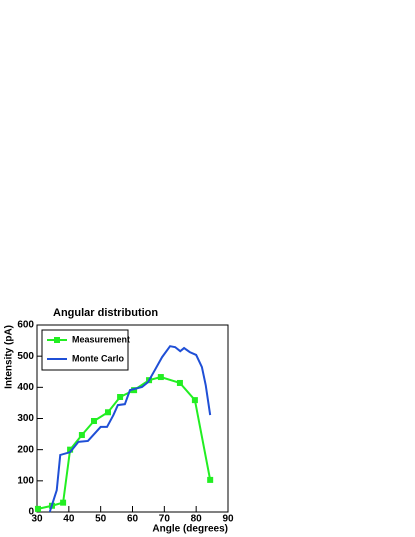 The height and width of the screenshot is (537, 415). Describe the element at coordinates (25, 418) in the screenshot. I see `y-tick-label: 300` at that location.